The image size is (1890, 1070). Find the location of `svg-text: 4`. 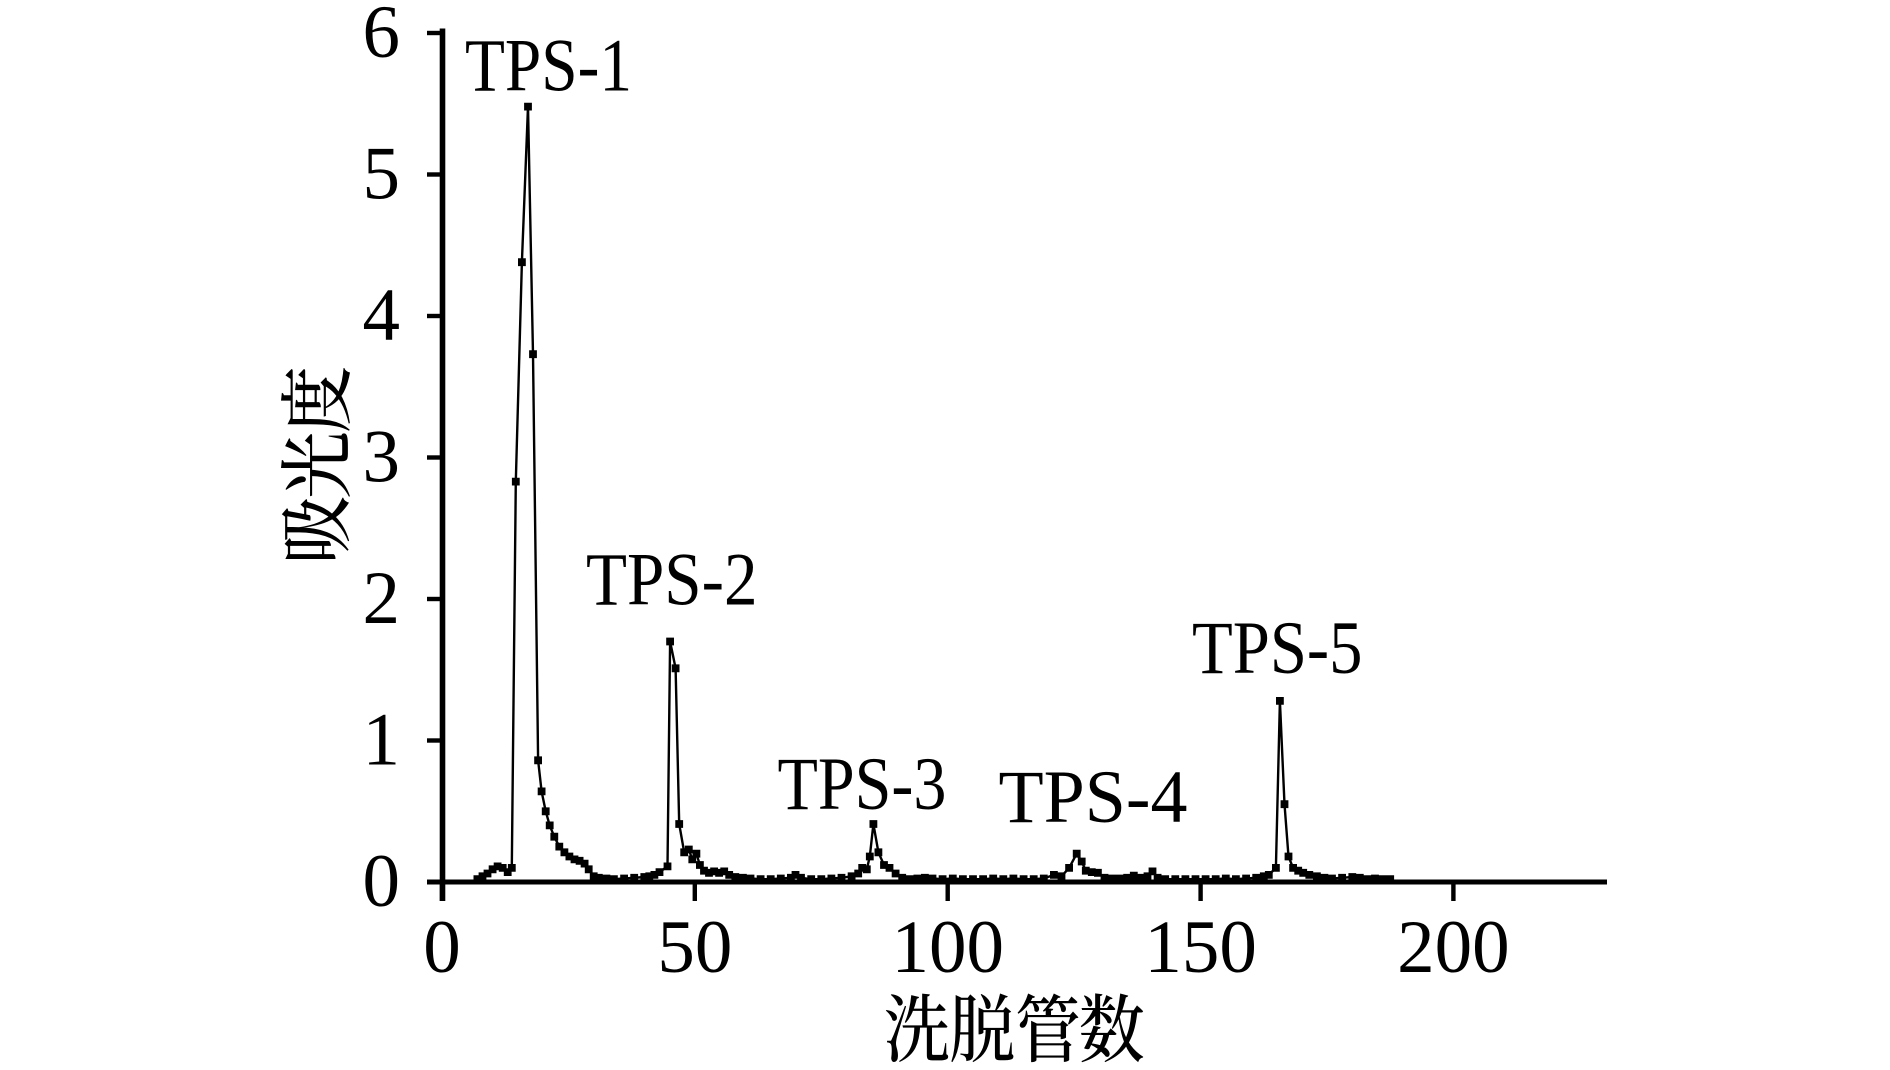

svg-text: 4 is located at coordinates (382, 315).